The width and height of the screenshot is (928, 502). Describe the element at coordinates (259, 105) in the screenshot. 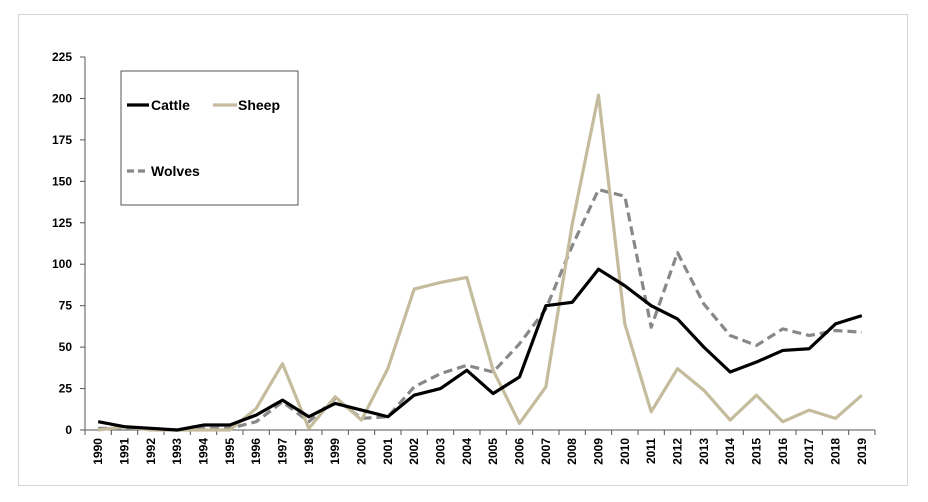

I see `legend-label-sheep: Sheep` at that location.